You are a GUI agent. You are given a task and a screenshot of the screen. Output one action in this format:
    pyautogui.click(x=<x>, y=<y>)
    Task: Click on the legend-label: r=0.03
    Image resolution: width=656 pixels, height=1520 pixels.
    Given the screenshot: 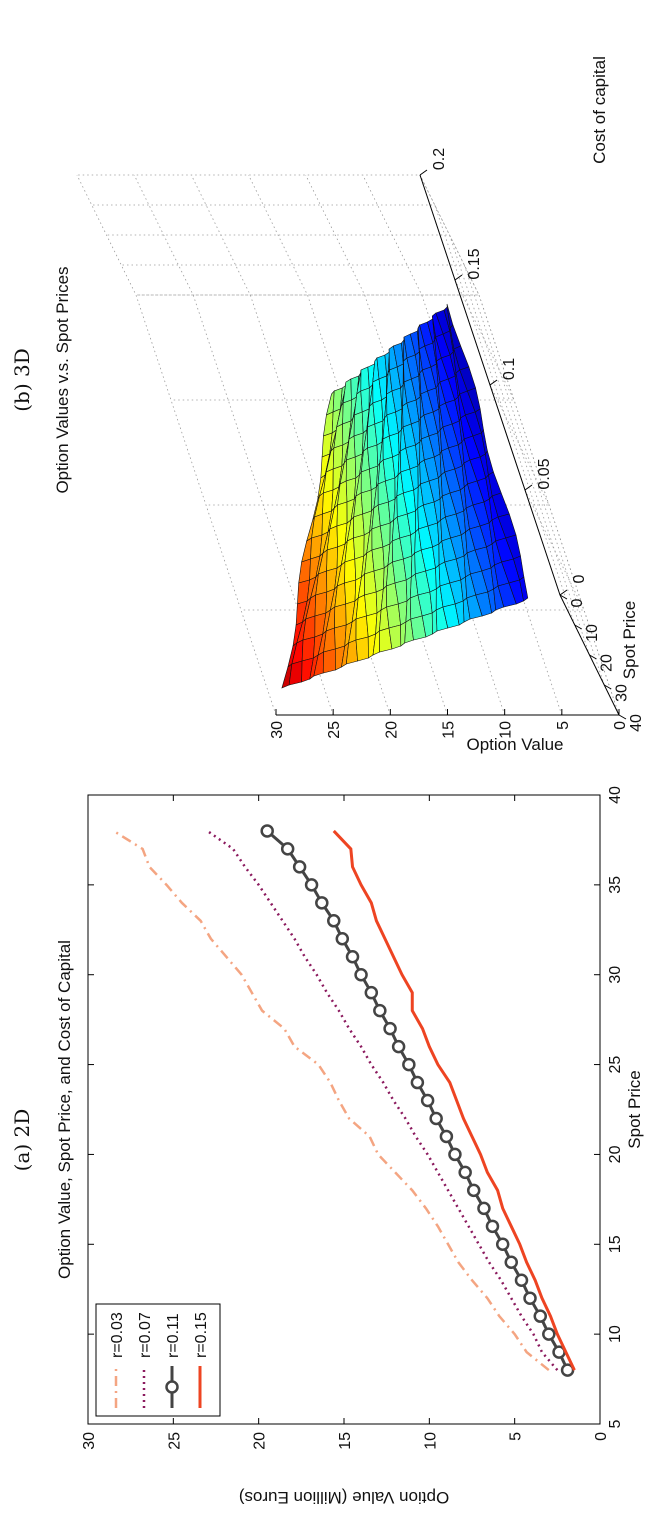 What is the action you would take?
    pyautogui.click(x=117, y=1335)
    